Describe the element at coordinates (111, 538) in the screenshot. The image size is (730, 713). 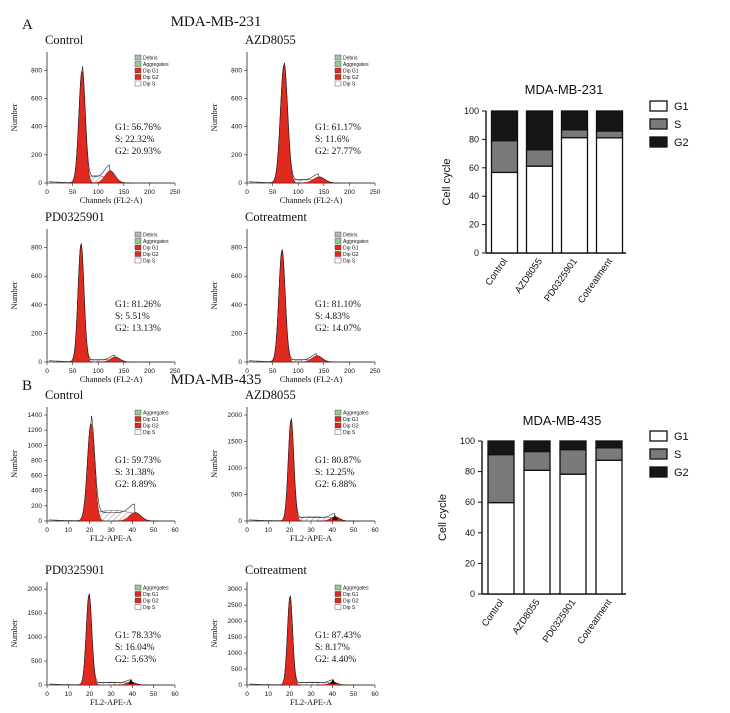
I see `x-axis-label: FL2-APE-A` at that location.